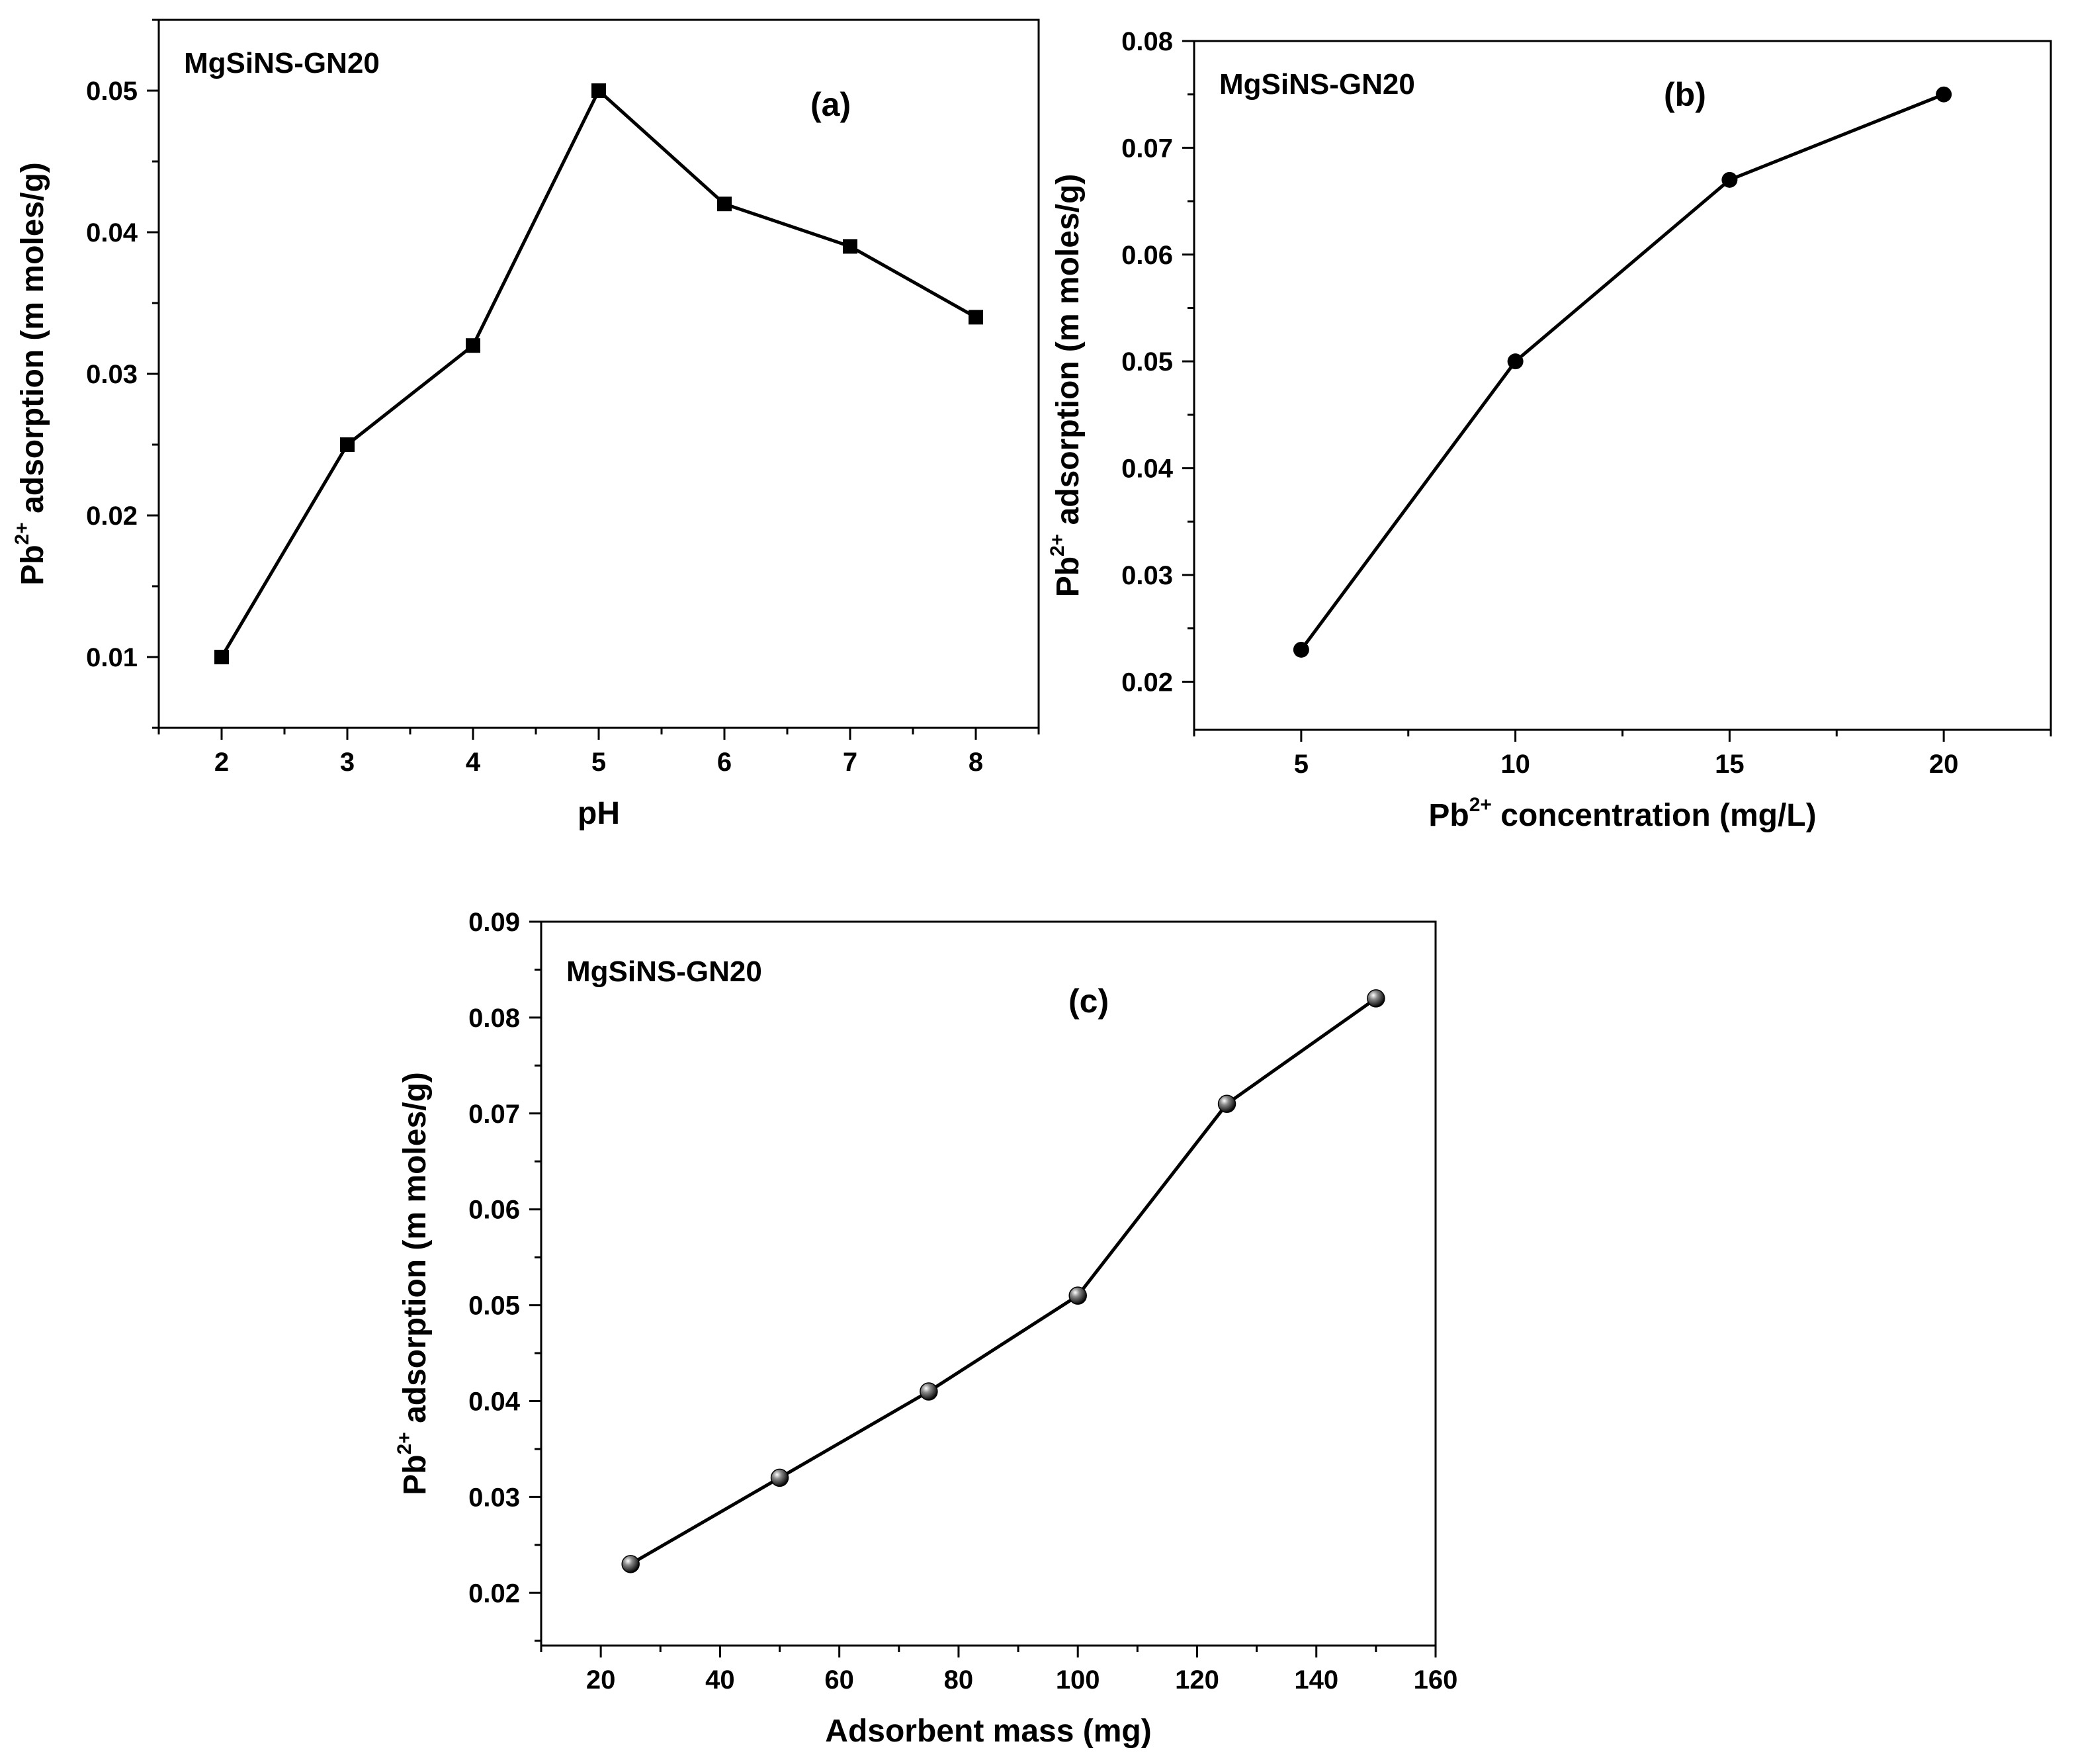  I want to click on data-points-b, so click(1623, 372).